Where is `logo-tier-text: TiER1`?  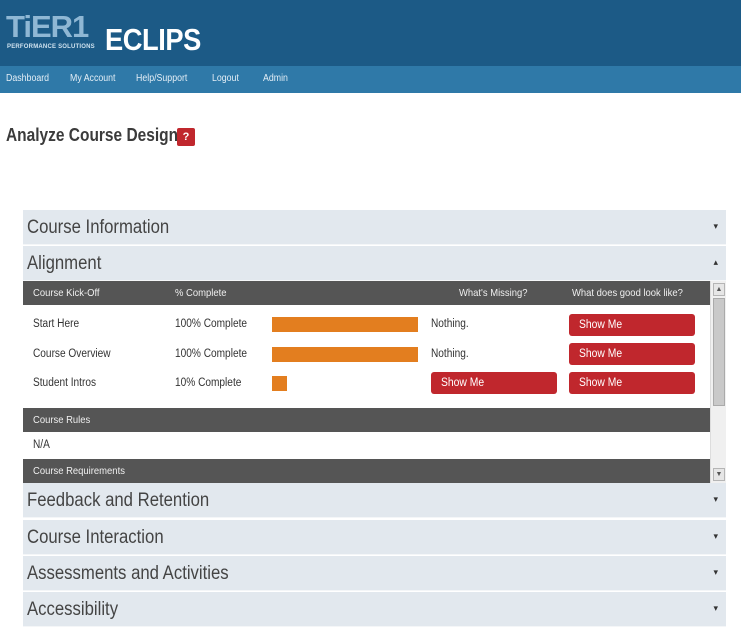 logo-tier-text: TiER1 is located at coordinates (47, 26).